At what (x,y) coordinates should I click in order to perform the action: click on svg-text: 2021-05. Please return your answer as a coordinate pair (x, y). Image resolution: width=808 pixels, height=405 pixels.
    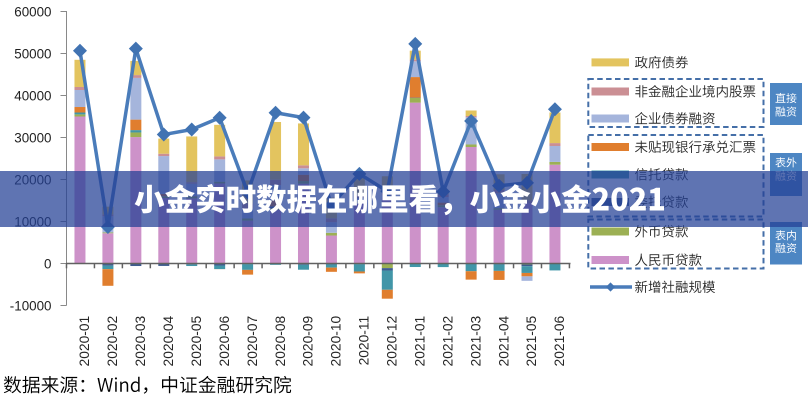
    Looking at the image, I should click on (531, 340).